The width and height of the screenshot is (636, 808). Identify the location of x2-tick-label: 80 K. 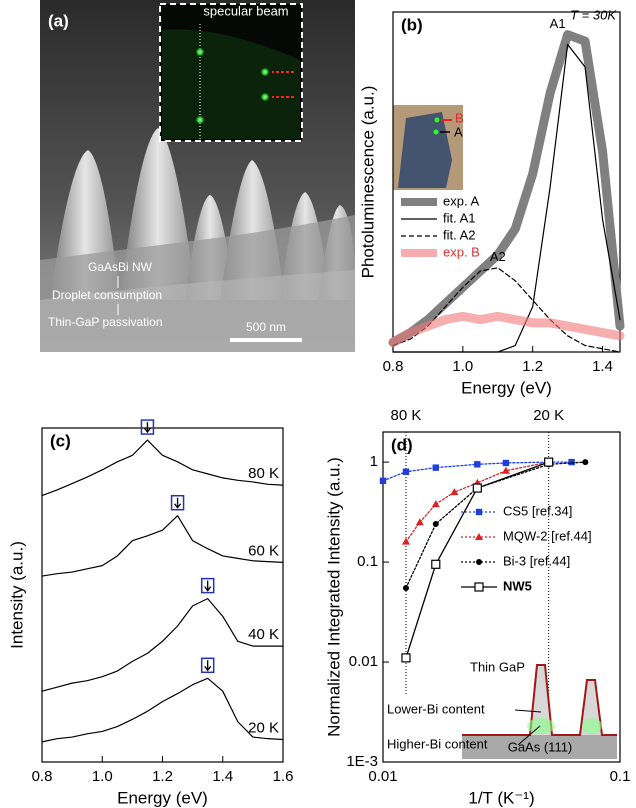
(406, 415).